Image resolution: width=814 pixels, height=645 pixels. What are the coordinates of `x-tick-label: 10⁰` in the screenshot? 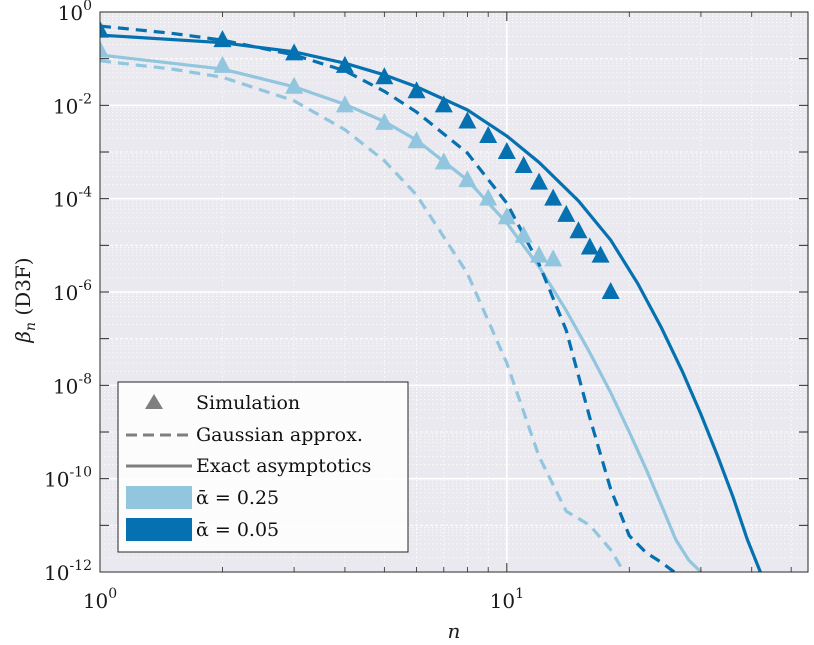 It's located at (100, 599).